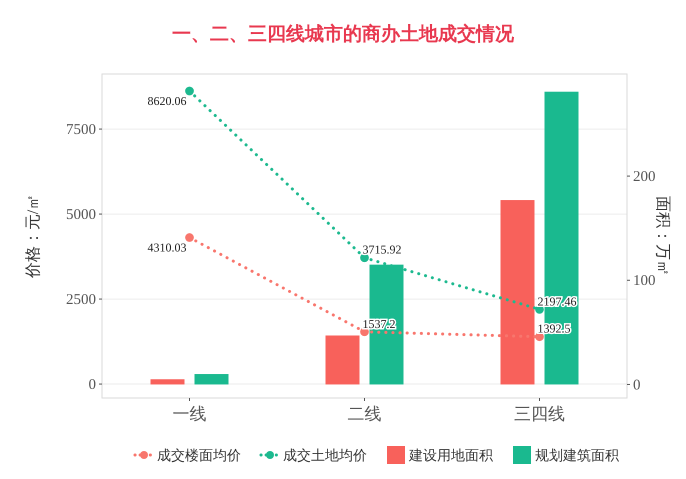  I want to click on y-tick-label: 2500, so click(81, 300).